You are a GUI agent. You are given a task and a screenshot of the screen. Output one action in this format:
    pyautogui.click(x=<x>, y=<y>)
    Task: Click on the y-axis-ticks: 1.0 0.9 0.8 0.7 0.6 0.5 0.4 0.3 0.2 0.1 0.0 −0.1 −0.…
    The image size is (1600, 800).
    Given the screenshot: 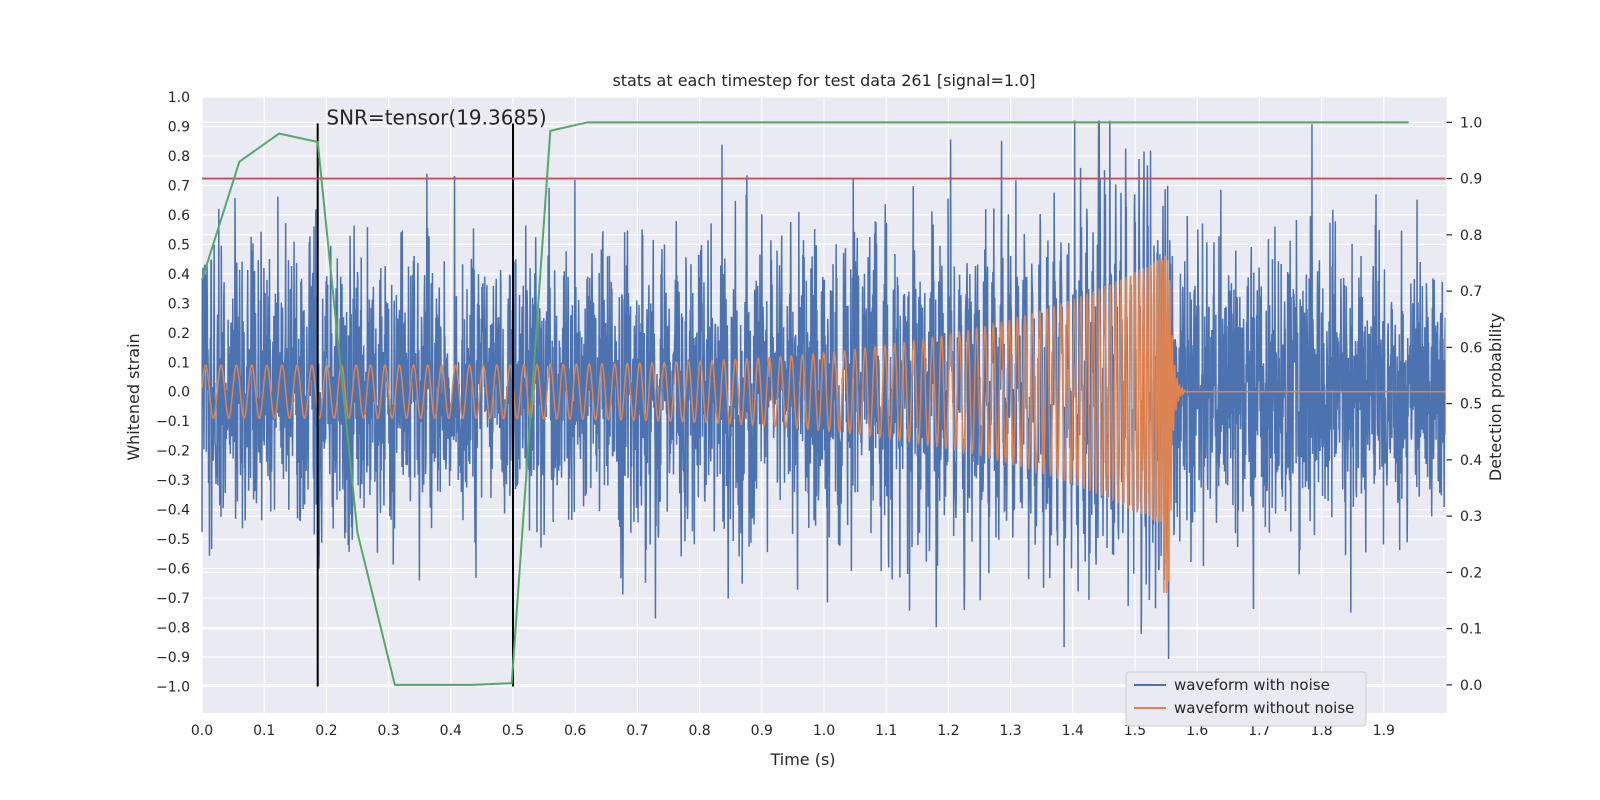 What is the action you would take?
    pyautogui.click(x=173, y=392)
    